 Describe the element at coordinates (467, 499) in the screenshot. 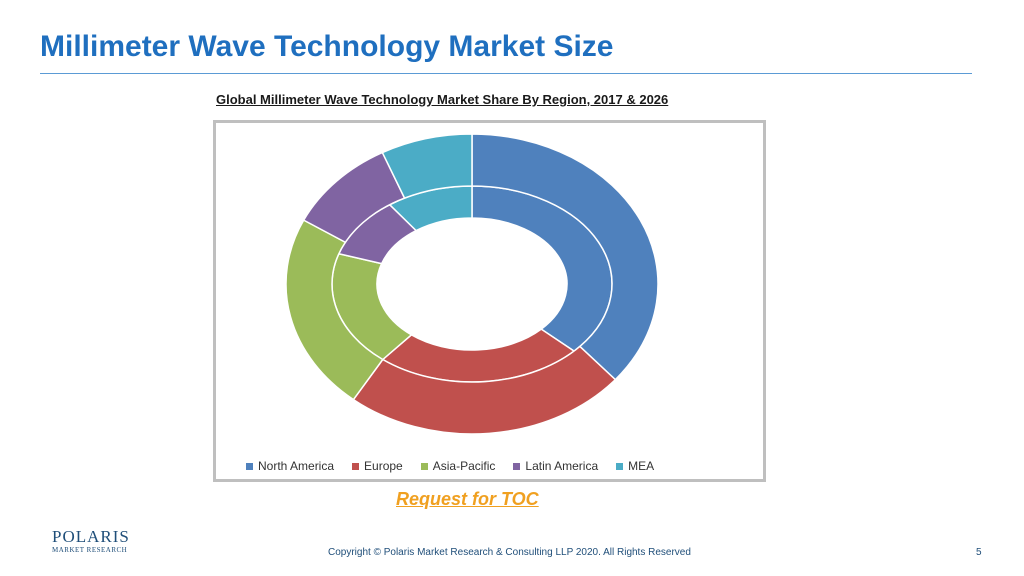

I see `request-toc-link: Request for TOC` at that location.